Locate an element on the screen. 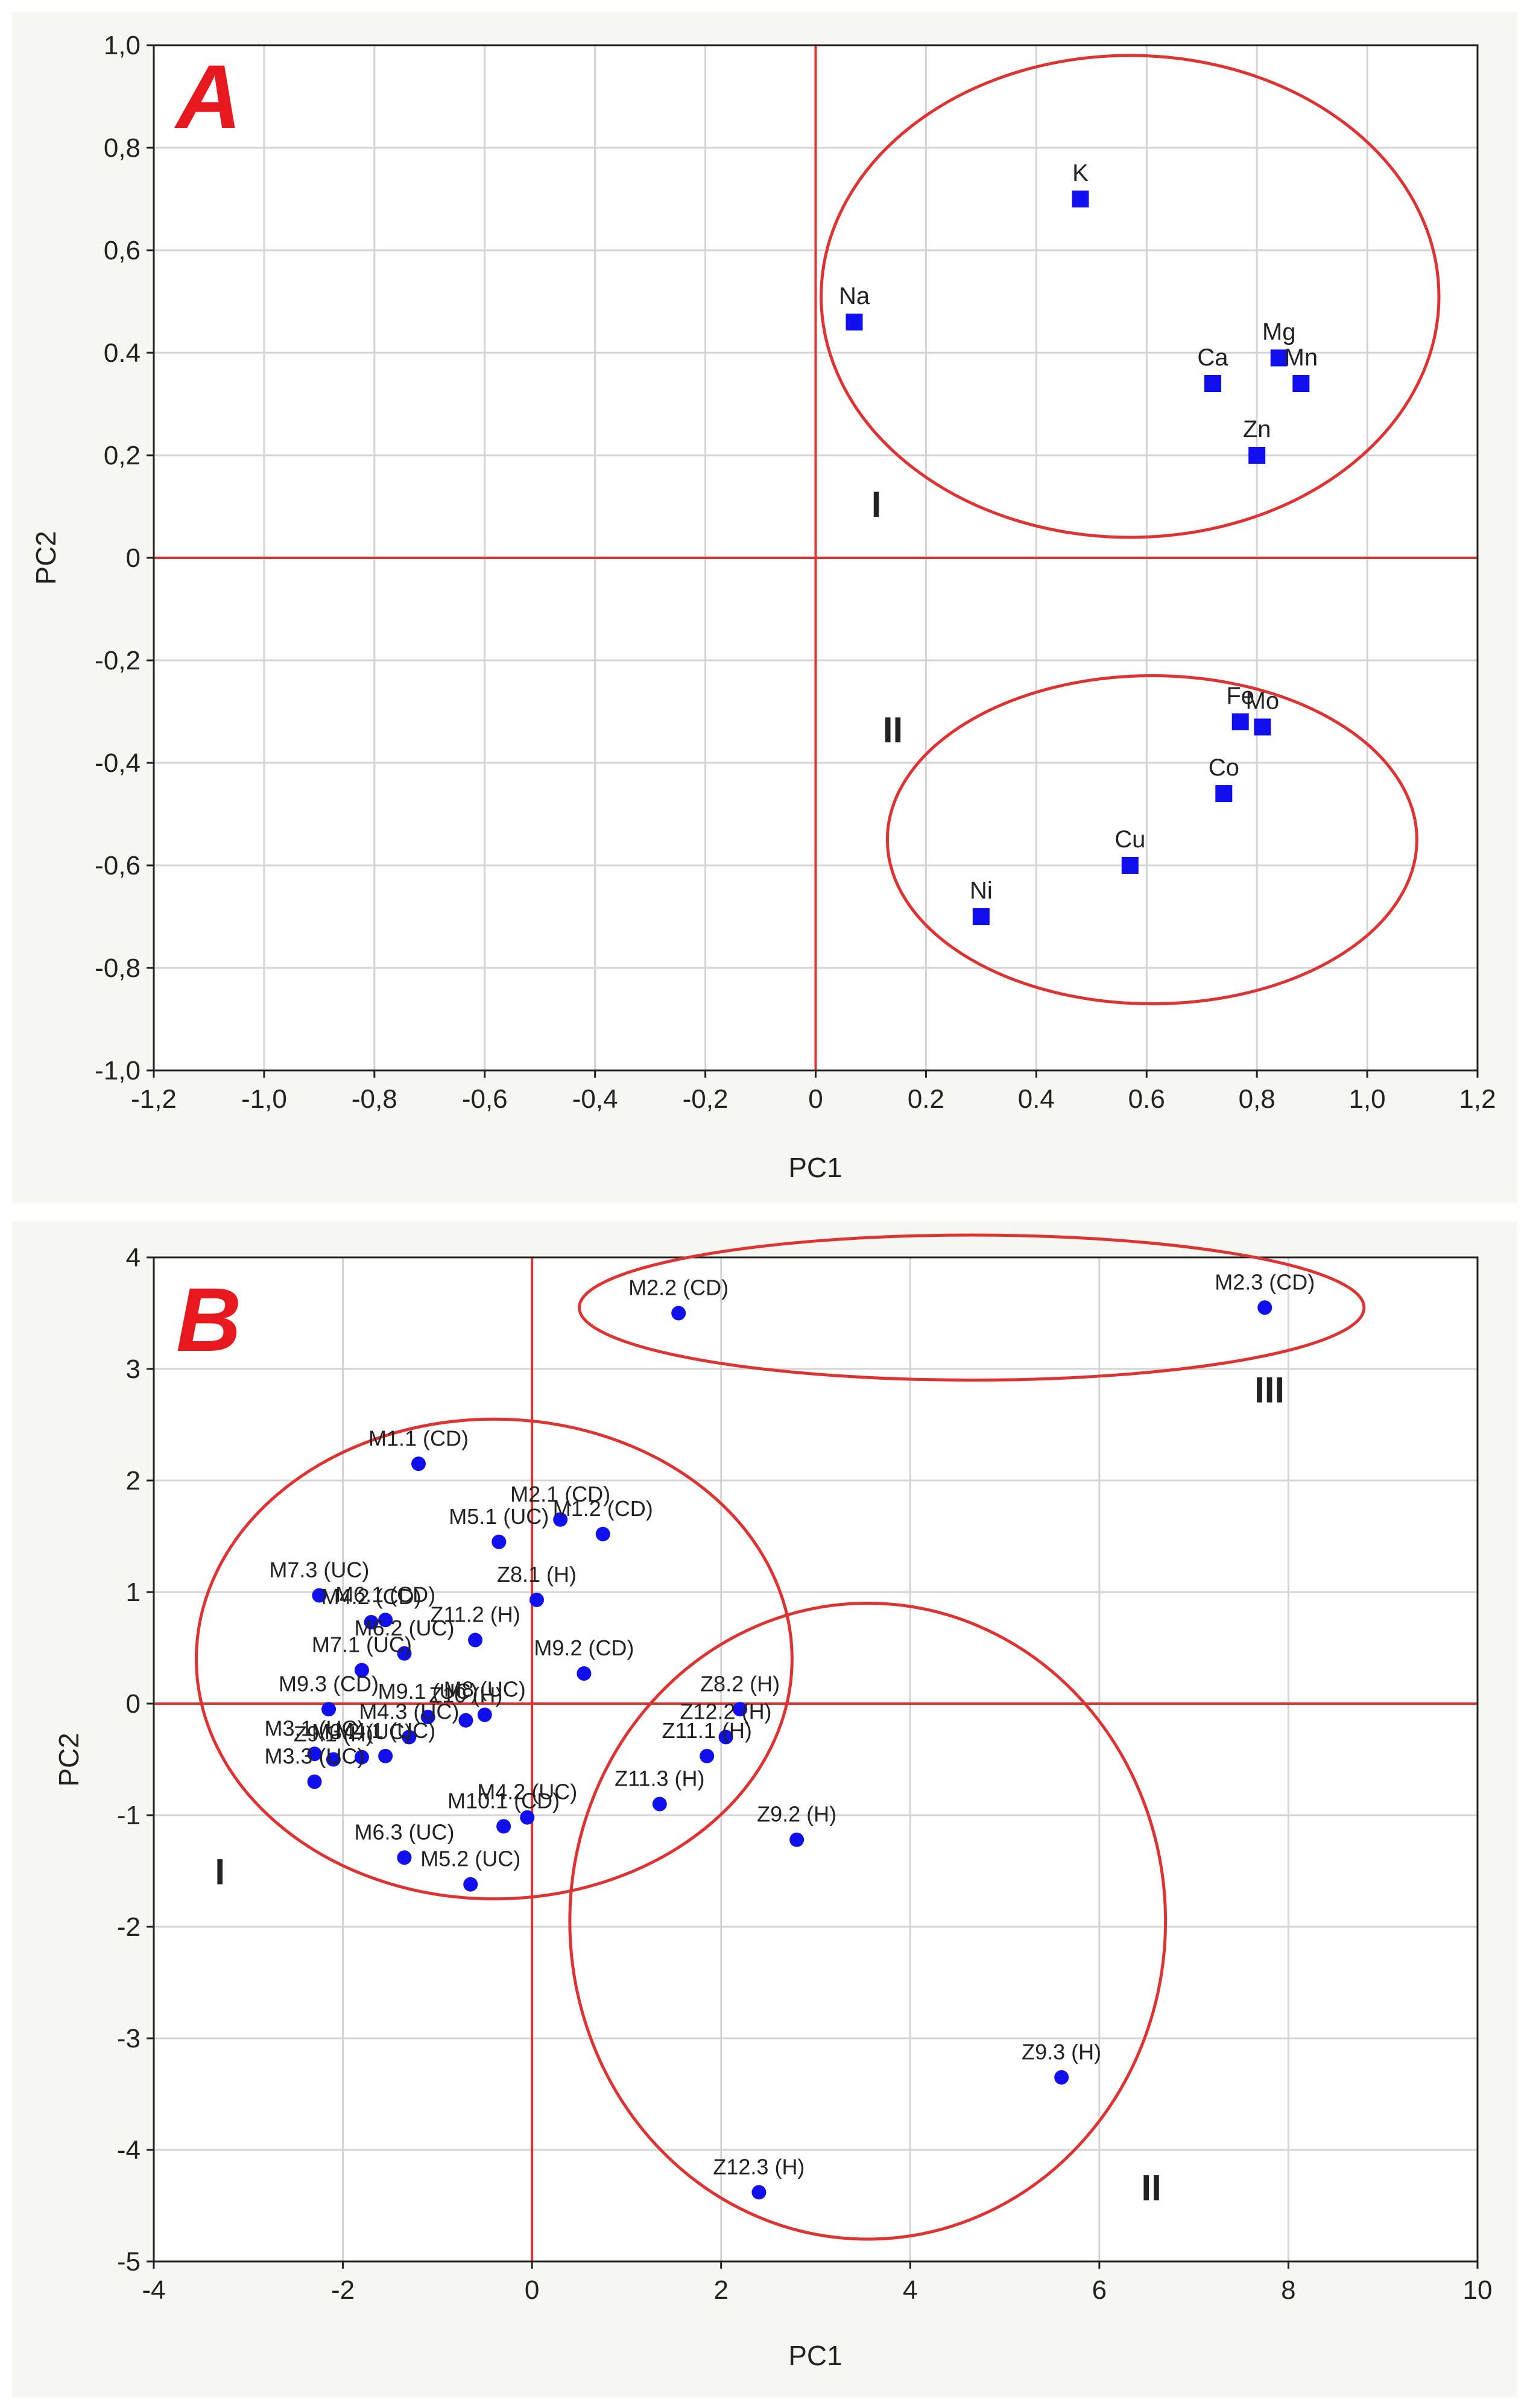  data-label: Co is located at coordinates (1224, 767).